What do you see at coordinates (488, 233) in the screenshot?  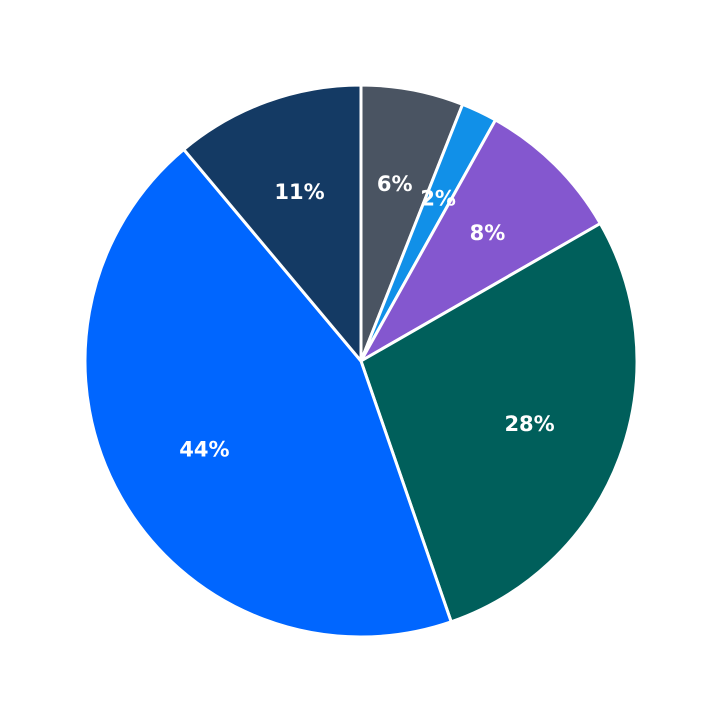 I see `slice-label: 8%` at bounding box center [488, 233].